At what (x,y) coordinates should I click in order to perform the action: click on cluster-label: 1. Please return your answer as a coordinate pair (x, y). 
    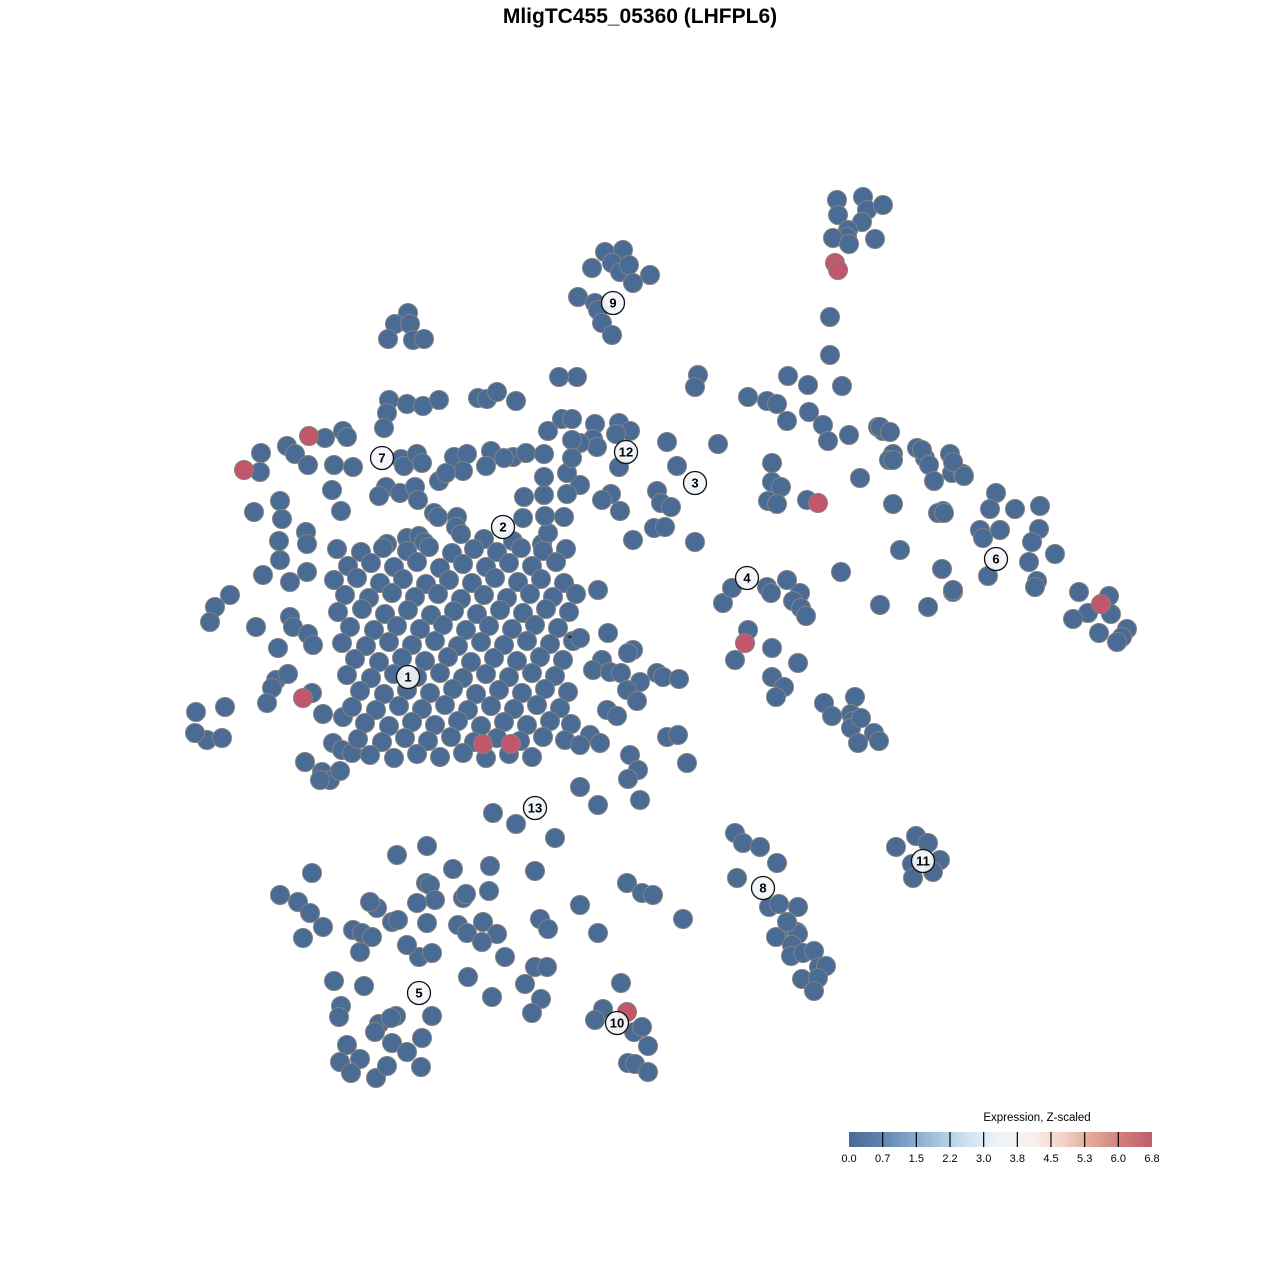
    Looking at the image, I should click on (408, 677).